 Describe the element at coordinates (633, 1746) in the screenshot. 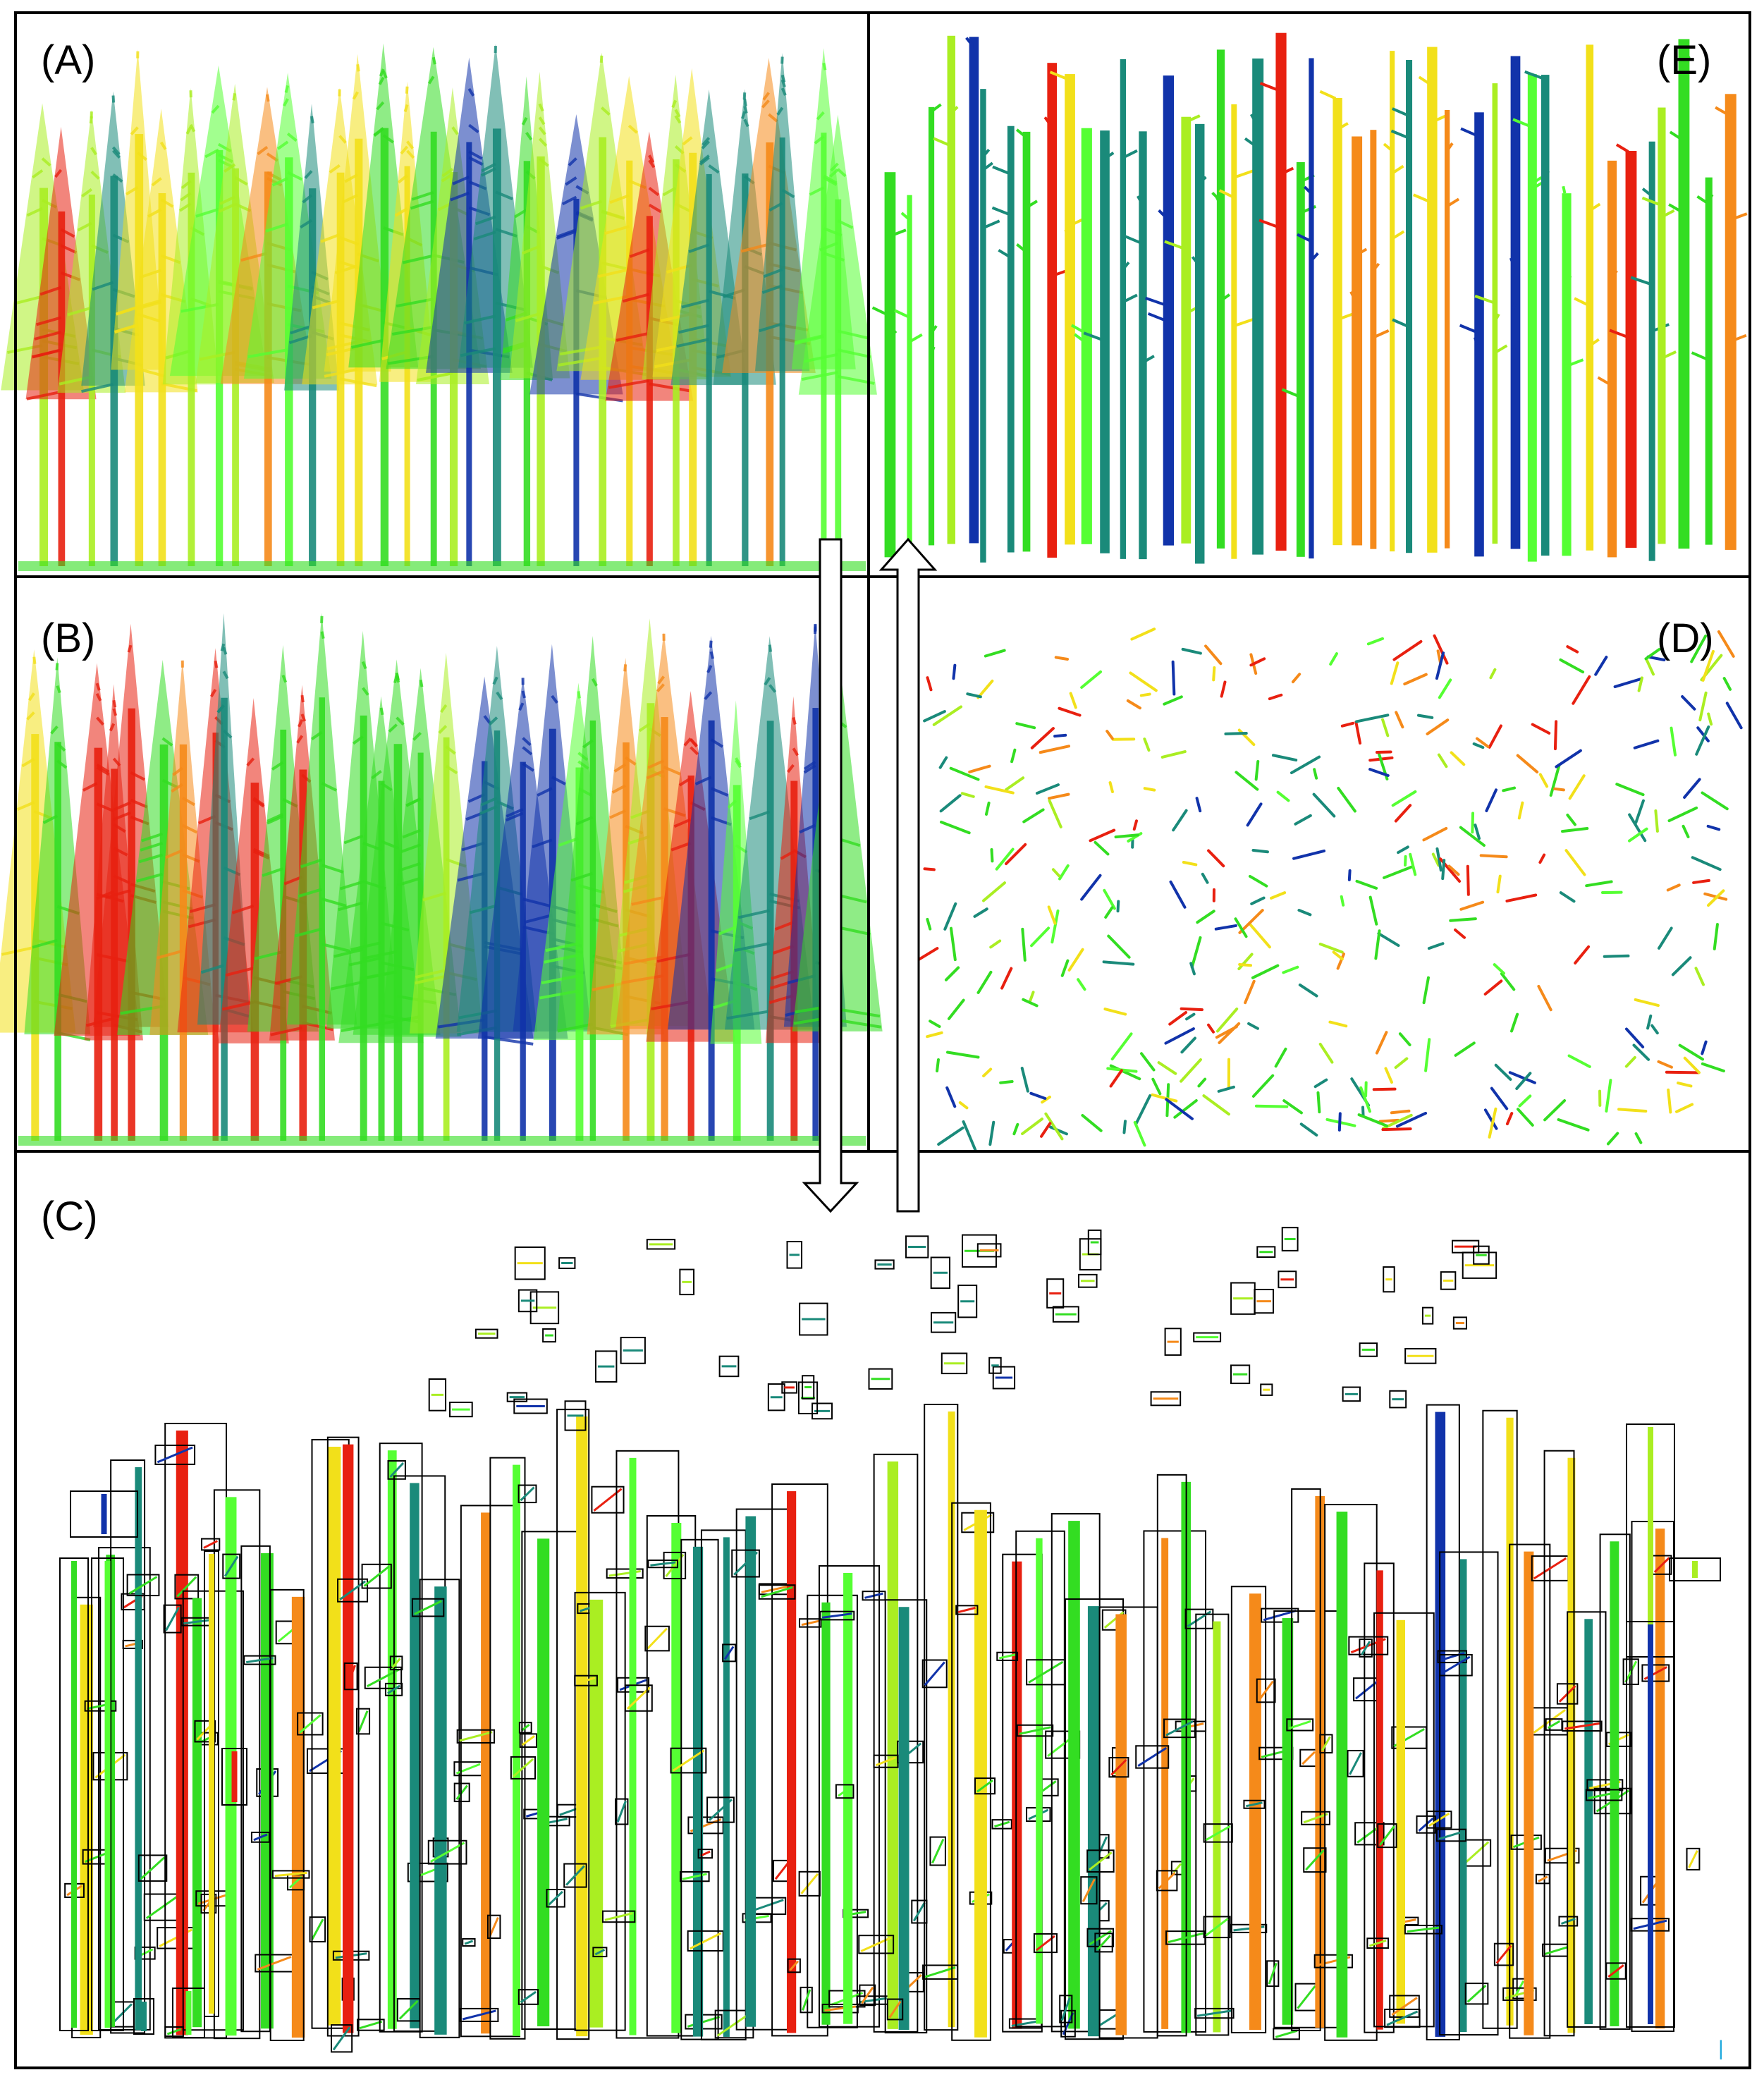

I see `segmented-stem` at that location.